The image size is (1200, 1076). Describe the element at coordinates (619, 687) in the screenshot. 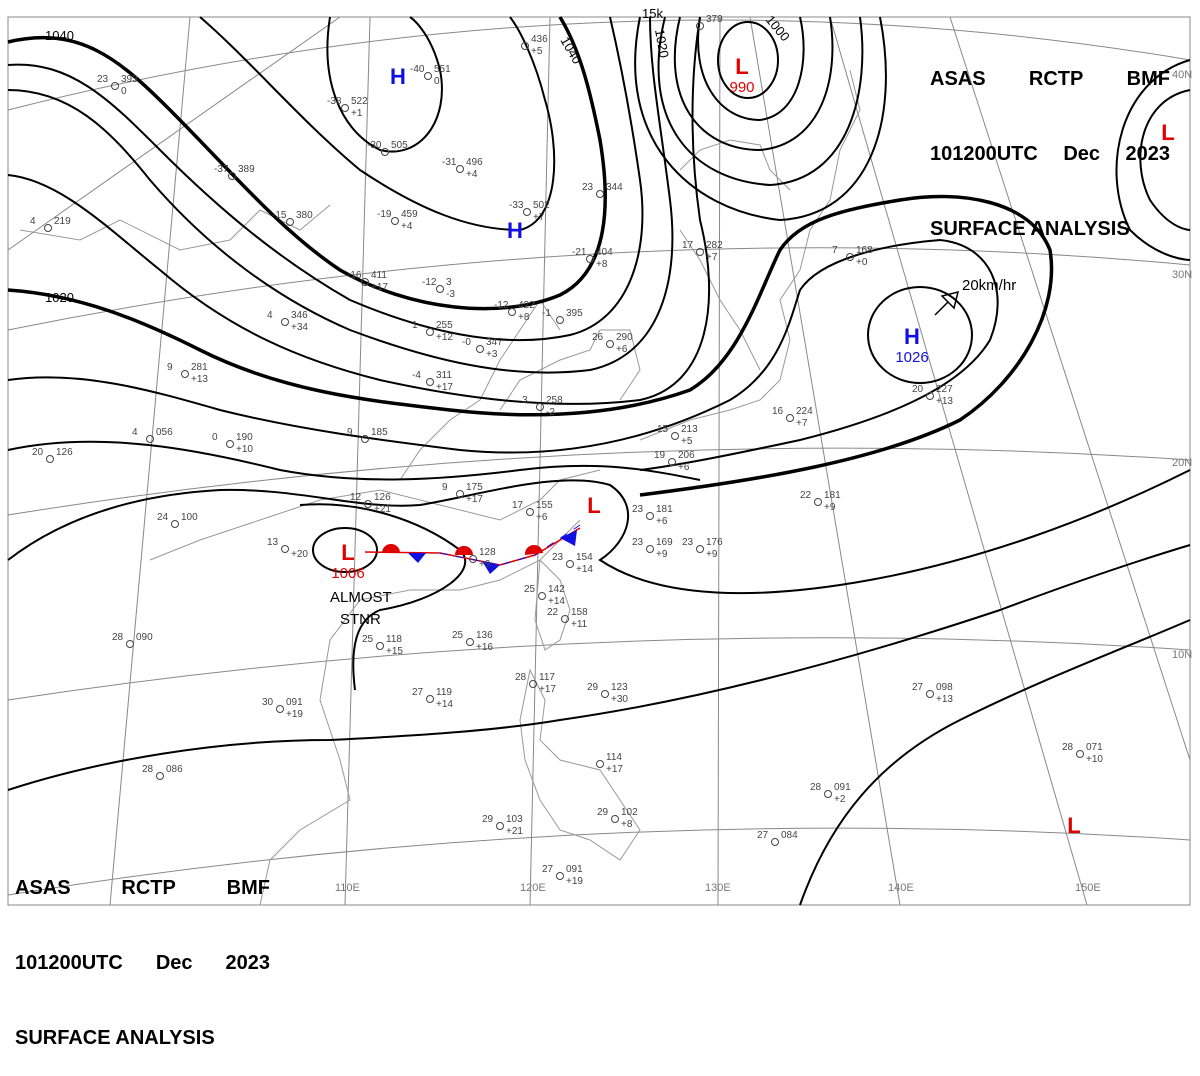

I see `station-pressure: 123` at that location.